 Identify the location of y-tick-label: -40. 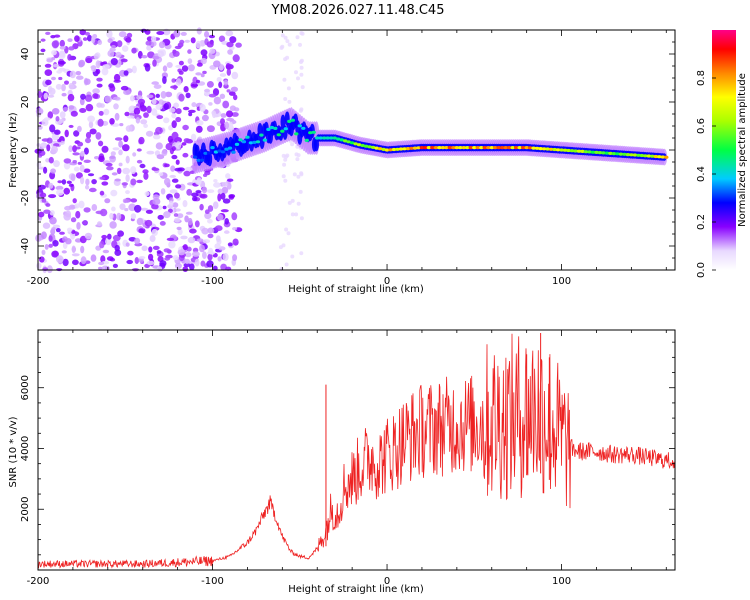
(25, 246).